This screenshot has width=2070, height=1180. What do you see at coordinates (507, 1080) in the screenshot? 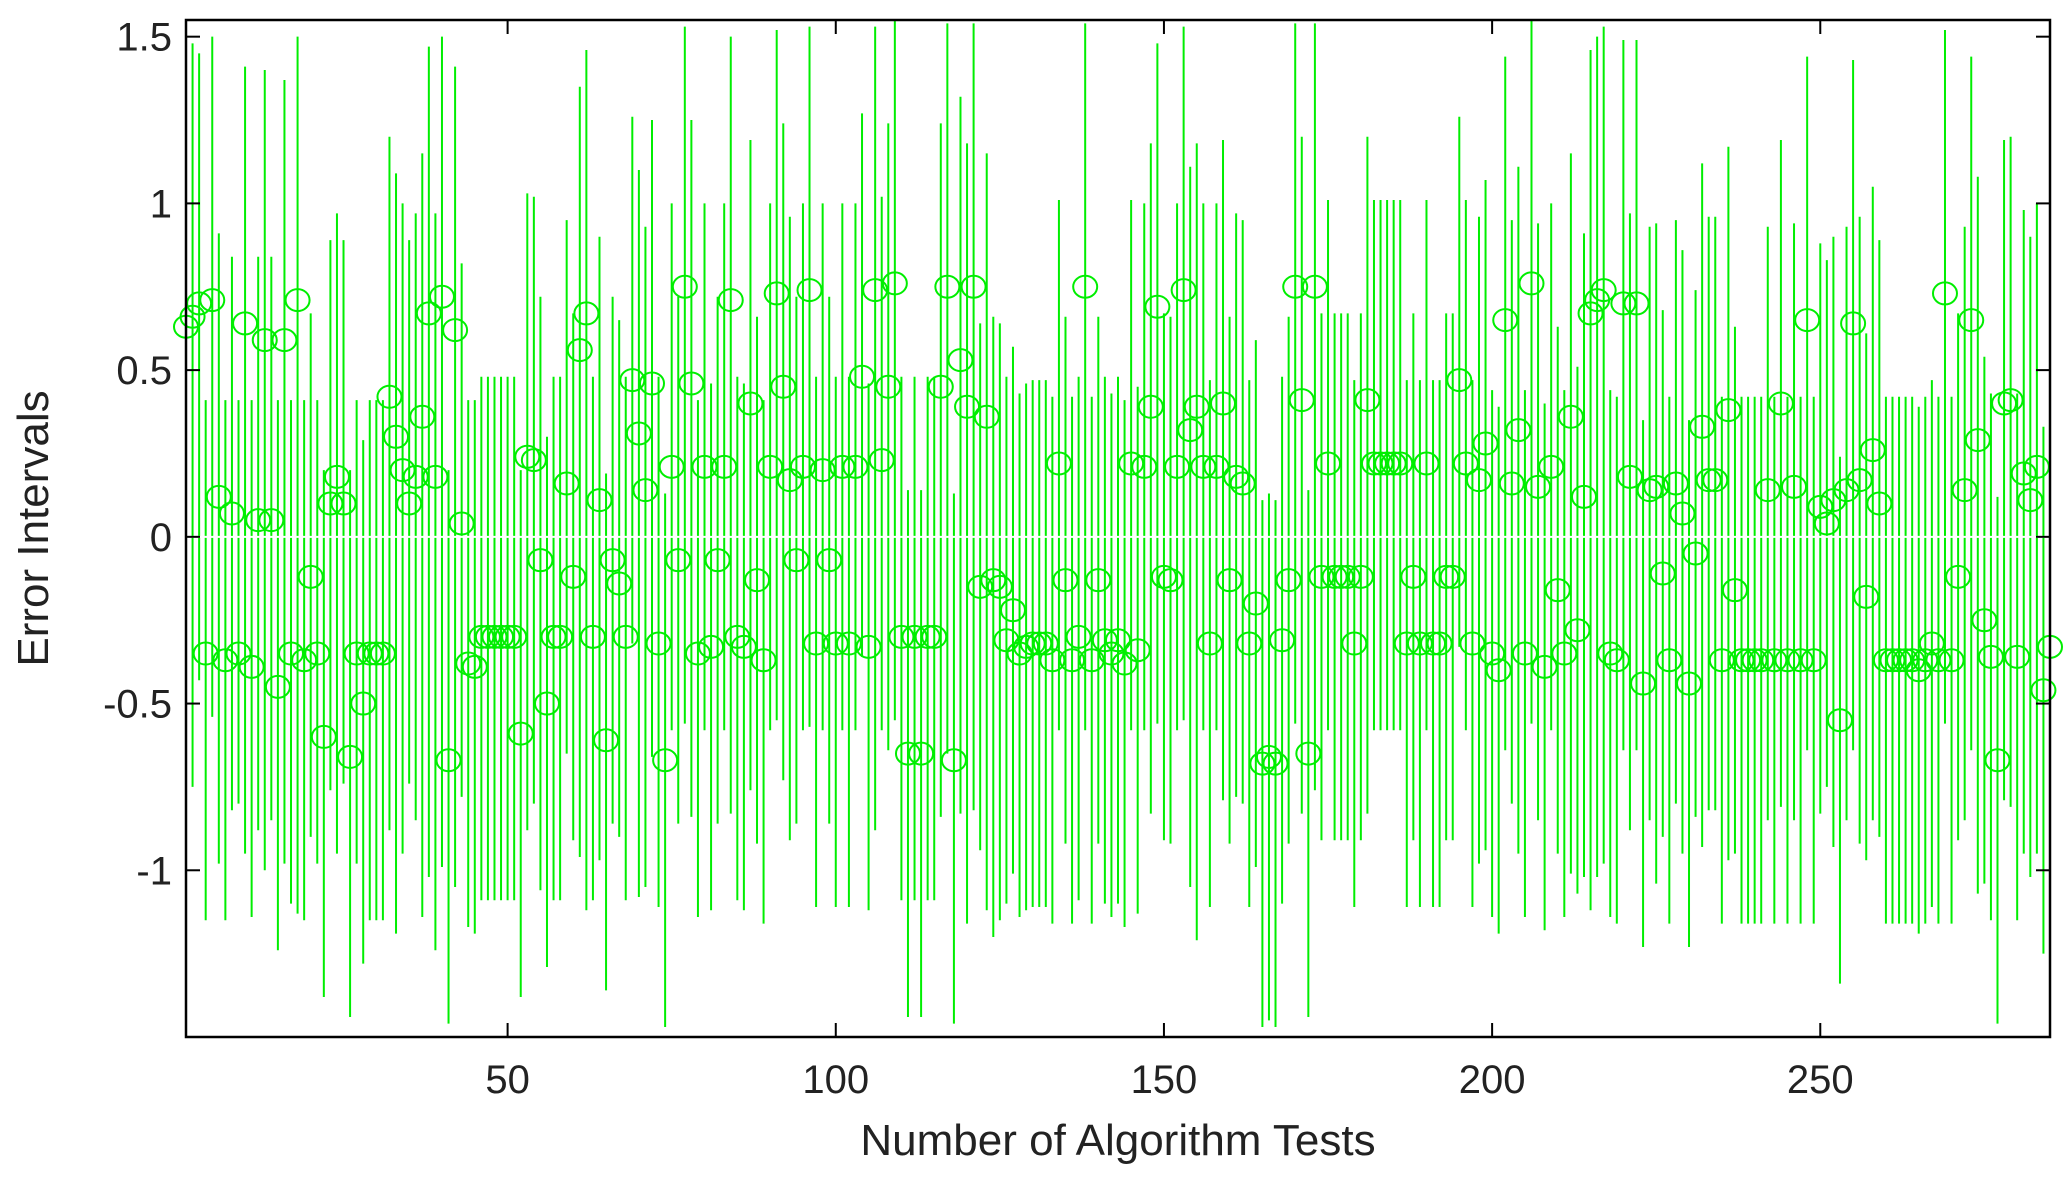
I see `x-tick-label: 50` at bounding box center [507, 1080].